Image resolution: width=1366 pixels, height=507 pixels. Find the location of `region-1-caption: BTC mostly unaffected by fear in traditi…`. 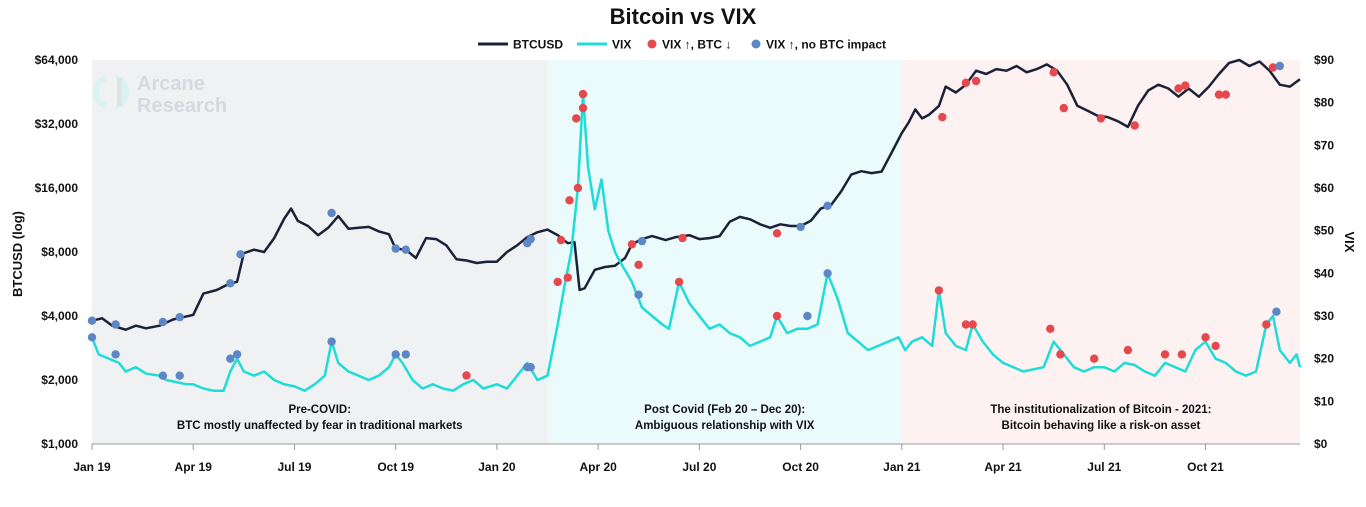

region-1-caption: BTC mostly unaffected by fear in traditi… is located at coordinates (320, 426).